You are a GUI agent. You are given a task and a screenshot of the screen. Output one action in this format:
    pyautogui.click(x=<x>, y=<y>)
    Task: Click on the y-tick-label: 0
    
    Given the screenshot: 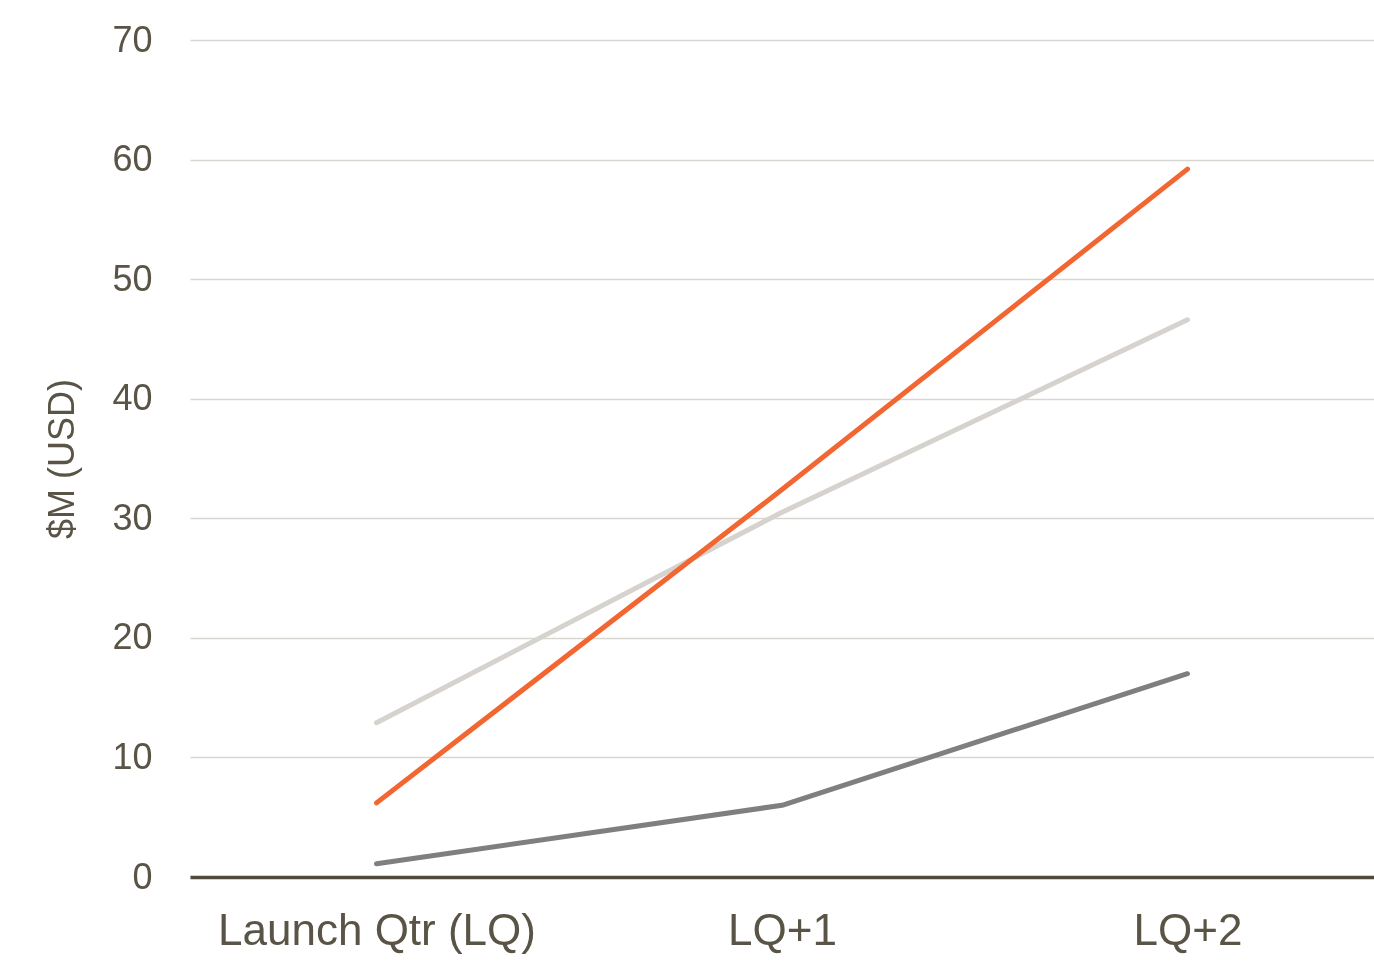 What is the action you would take?
    pyautogui.click(x=142, y=876)
    